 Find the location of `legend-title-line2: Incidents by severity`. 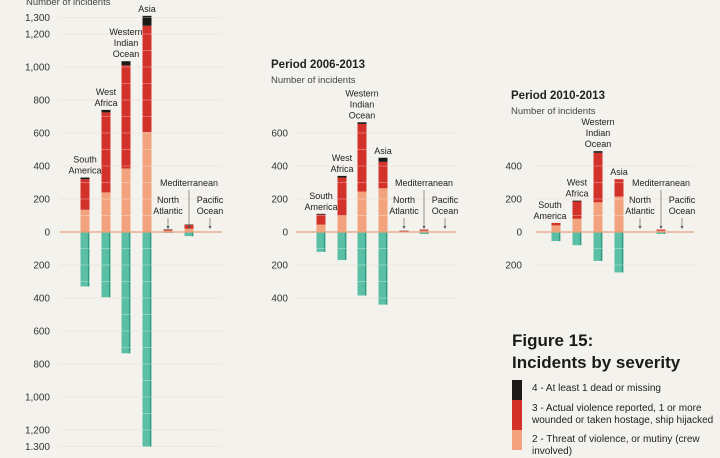

legend-title-line2: Incidents by severity is located at coordinates (596, 363).